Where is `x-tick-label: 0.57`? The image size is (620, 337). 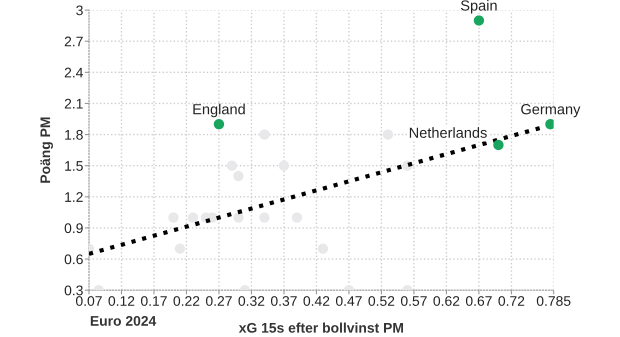 x-tick-label: 0.57 is located at coordinates (413, 301).